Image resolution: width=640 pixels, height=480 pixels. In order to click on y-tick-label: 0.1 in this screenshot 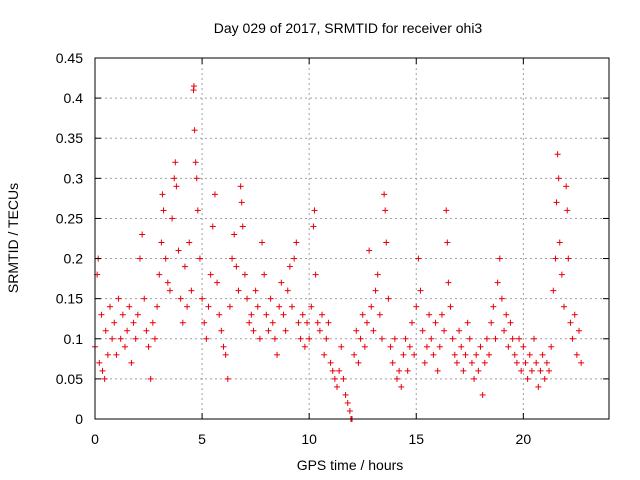, I will do `click(74, 339)`.